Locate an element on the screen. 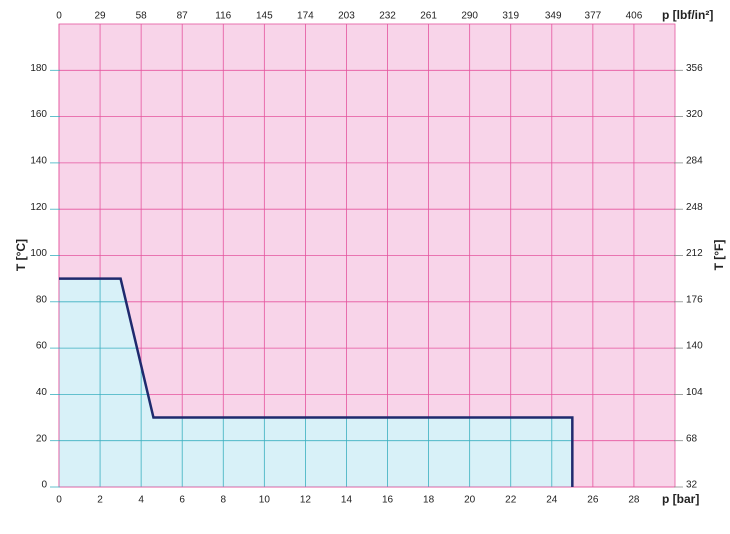 The width and height of the screenshot is (730, 534). x-tick-label: 24 is located at coordinates (552, 500).